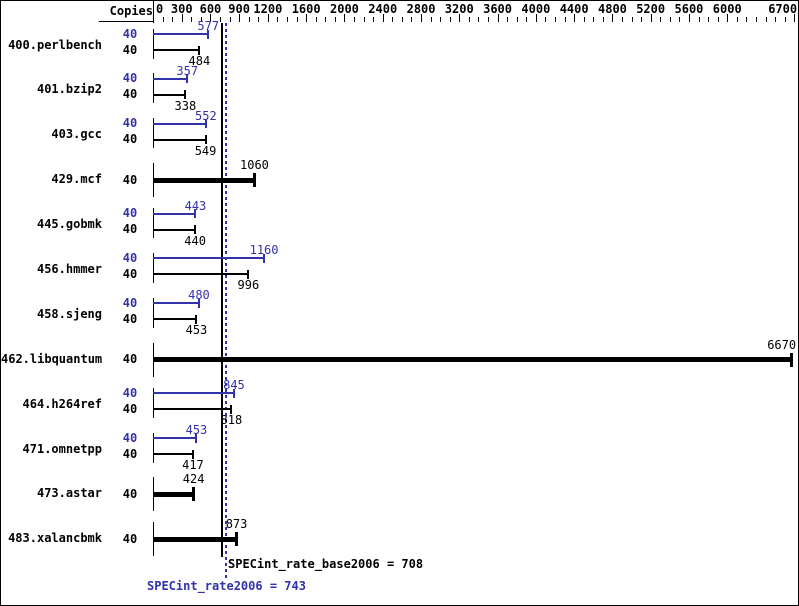  What do you see at coordinates (268, 9) in the screenshot?
I see `axis-tick-label: 1200` at bounding box center [268, 9].